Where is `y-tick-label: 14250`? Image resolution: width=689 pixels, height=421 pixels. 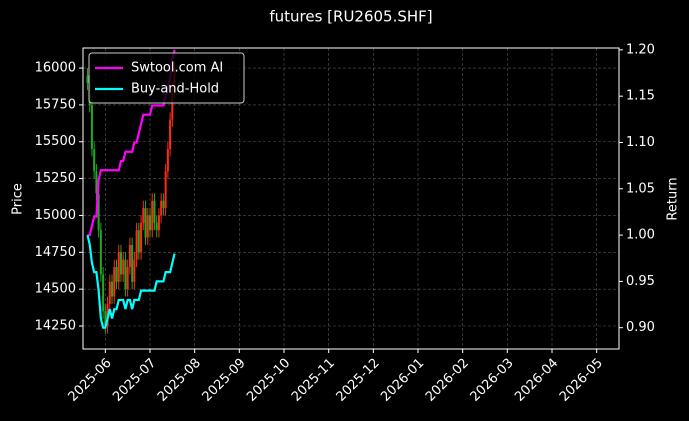 y-tick-label: 14250 is located at coordinates (55, 326).